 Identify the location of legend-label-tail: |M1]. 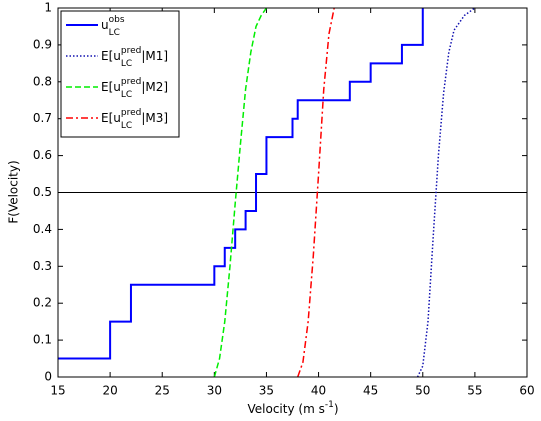
(154, 56).